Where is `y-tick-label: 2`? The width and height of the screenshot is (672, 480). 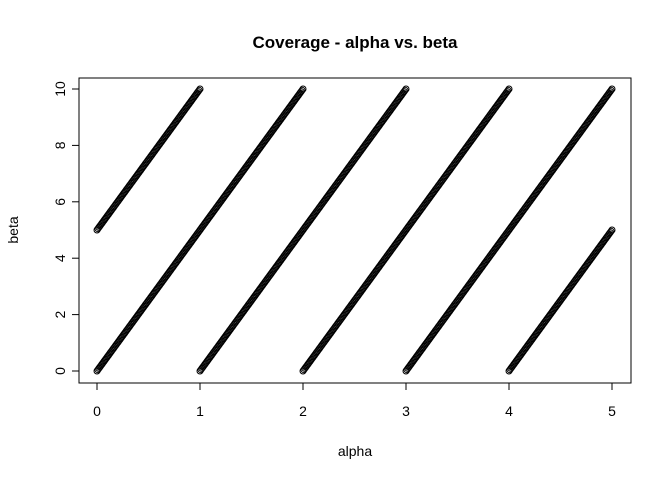 y-tick-label: 2 is located at coordinates (60, 314).